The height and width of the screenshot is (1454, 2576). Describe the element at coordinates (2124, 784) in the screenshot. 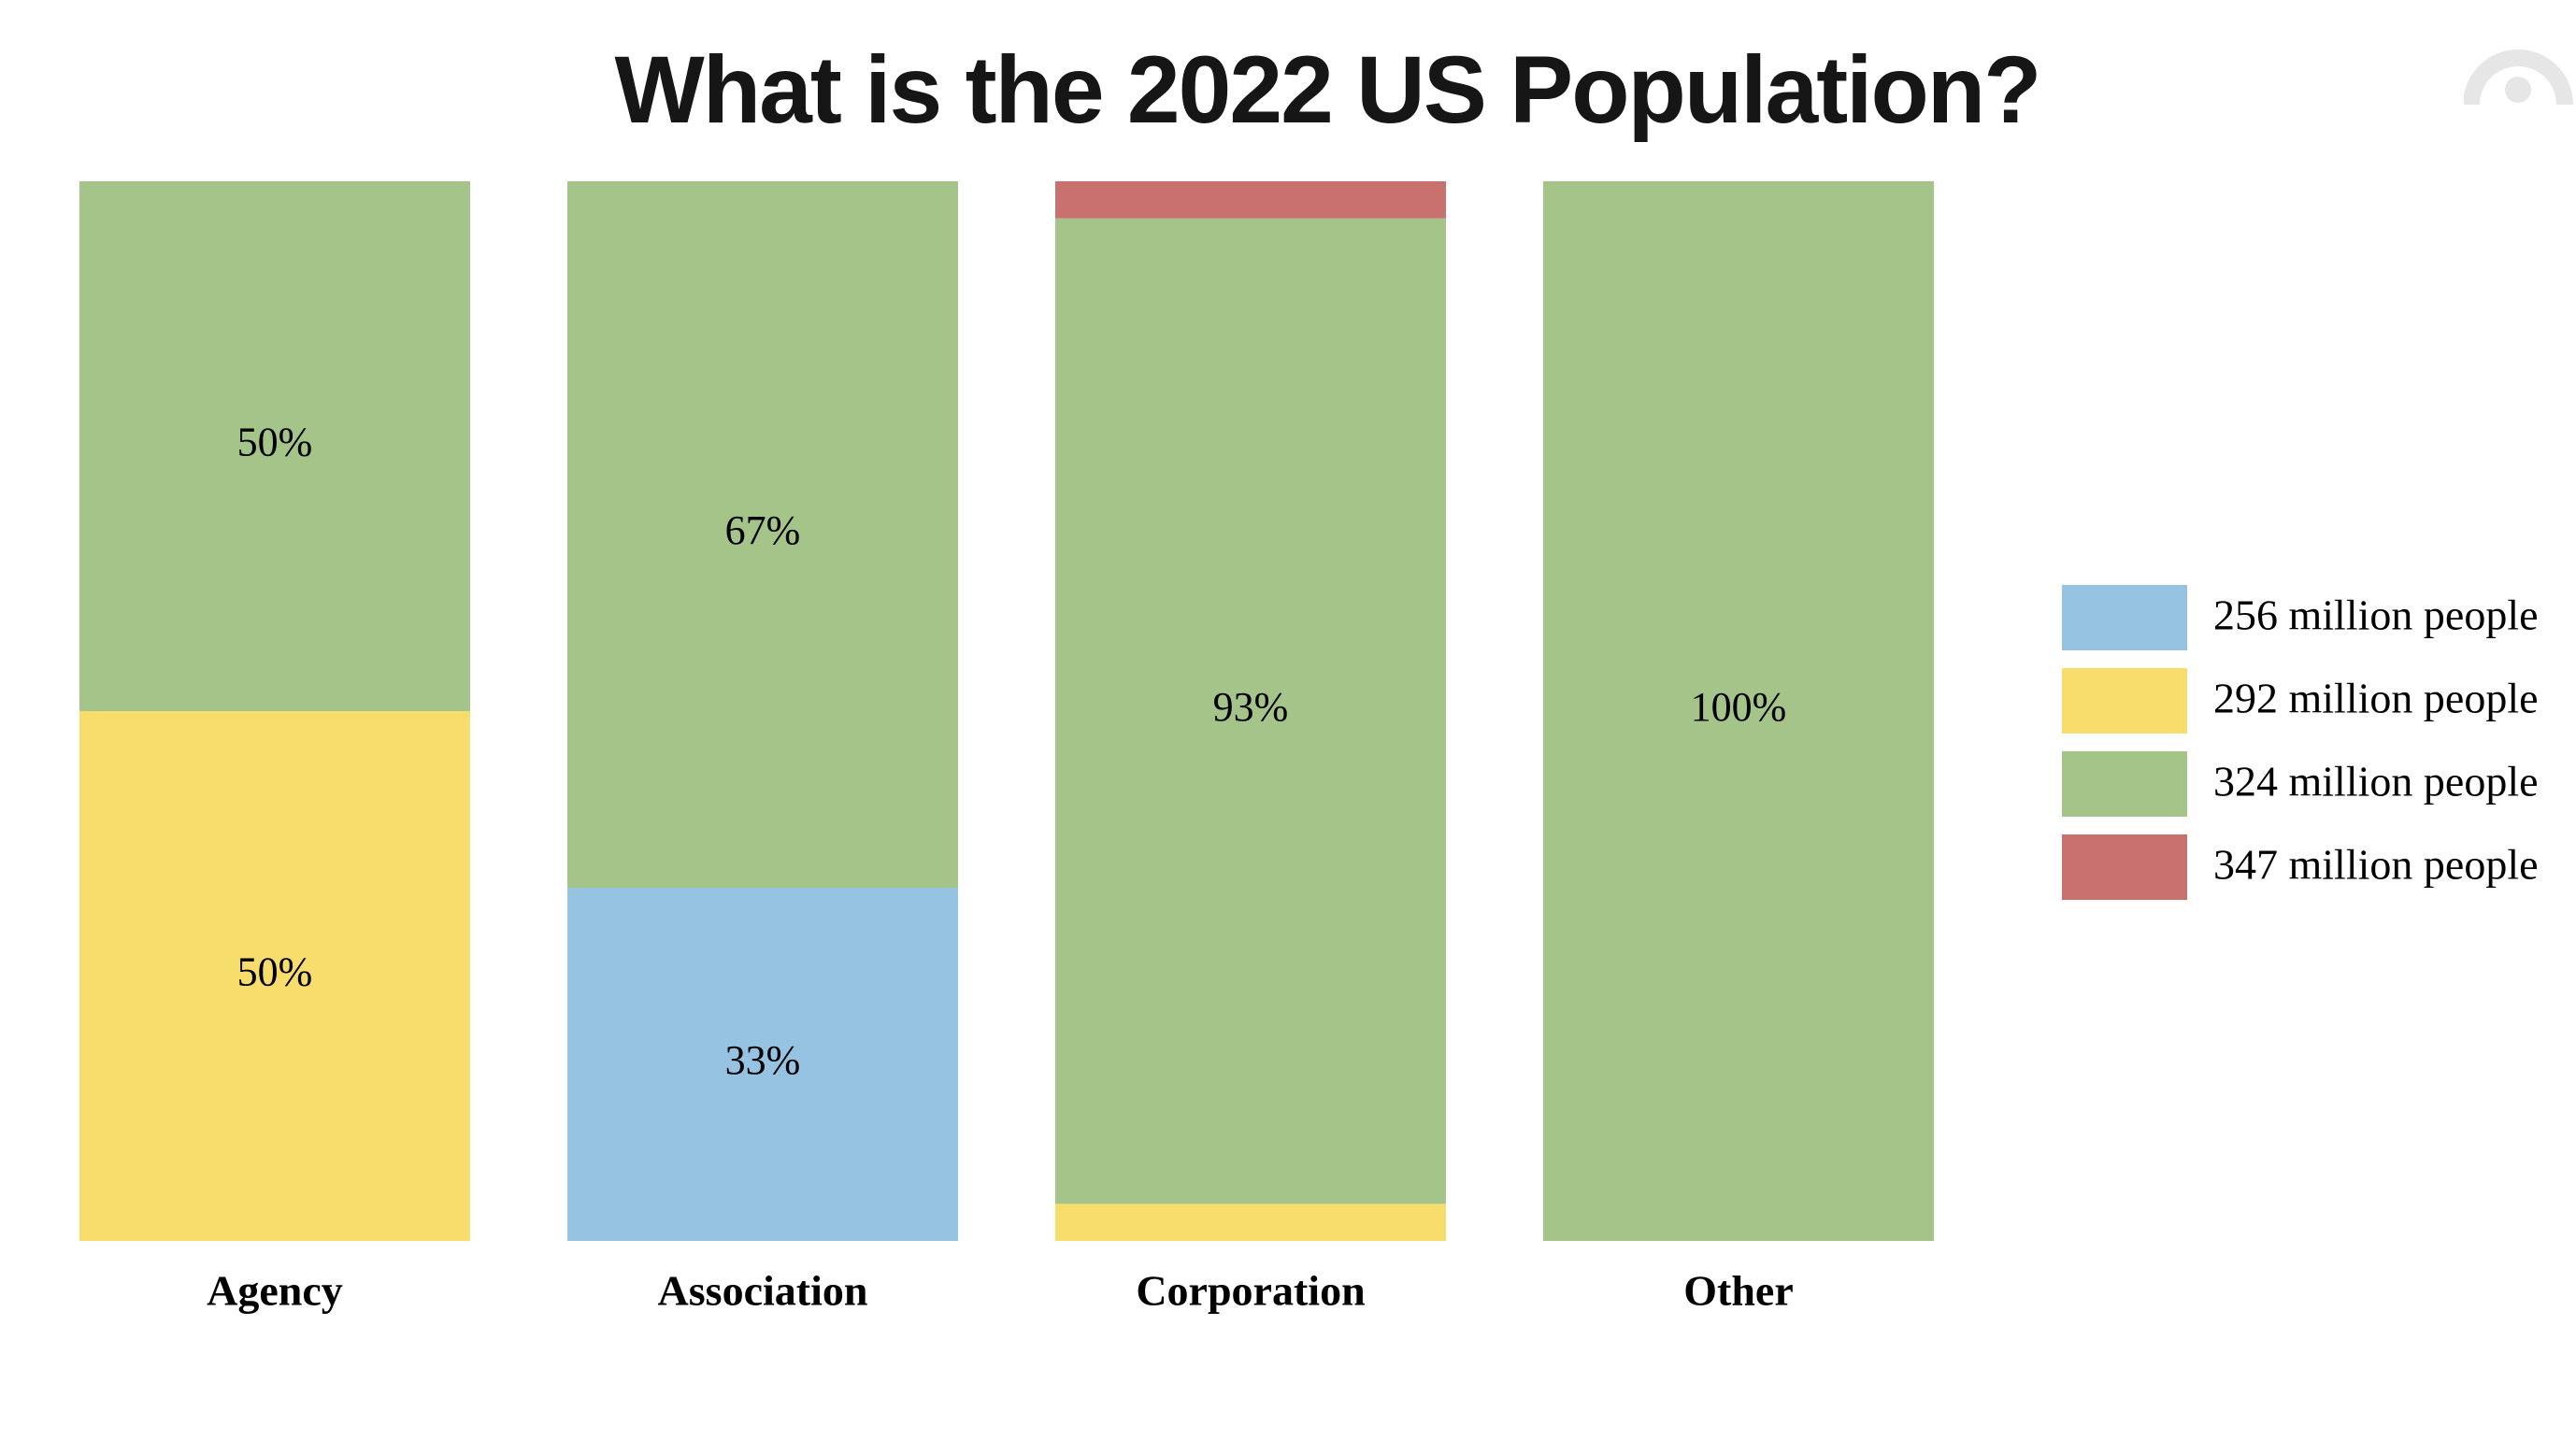

I see `legend-swatch-324-million-people` at that location.